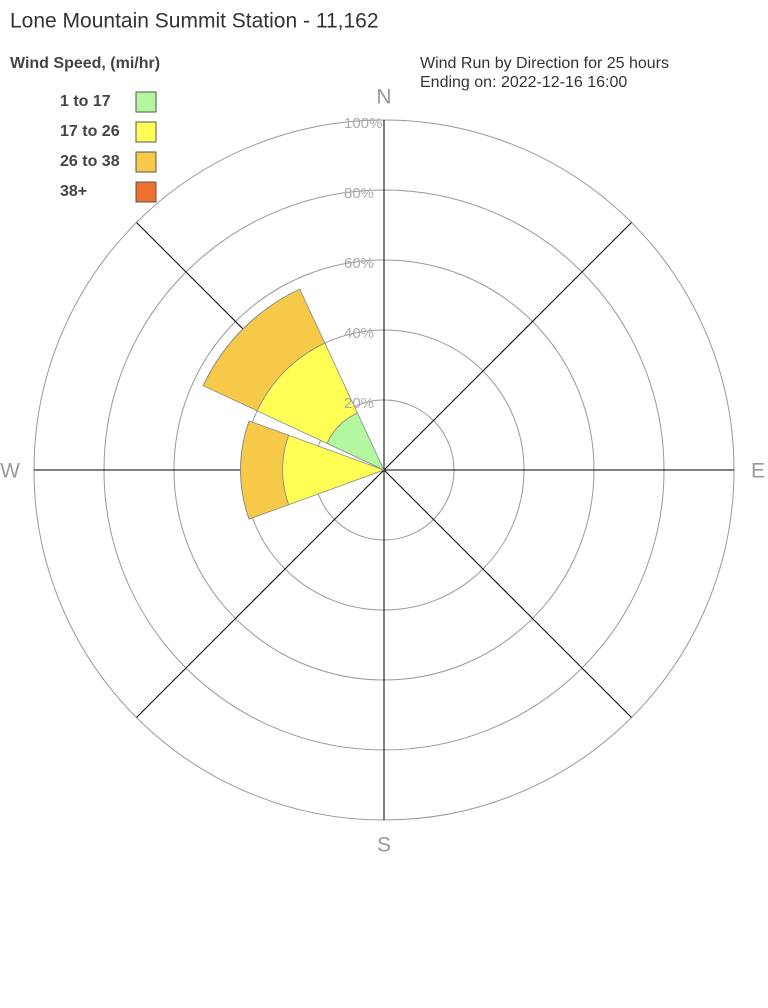  Describe the element at coordinates (544, 63) in the screenshot. I see `subtitle: Wind Run by Direction for 25 hours` at that location.